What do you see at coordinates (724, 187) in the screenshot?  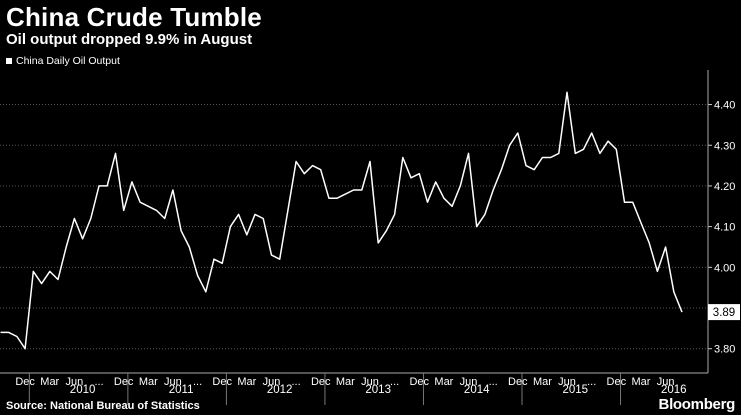 I see `y-tick-label: 4.20` at bounding box center [724, 187].